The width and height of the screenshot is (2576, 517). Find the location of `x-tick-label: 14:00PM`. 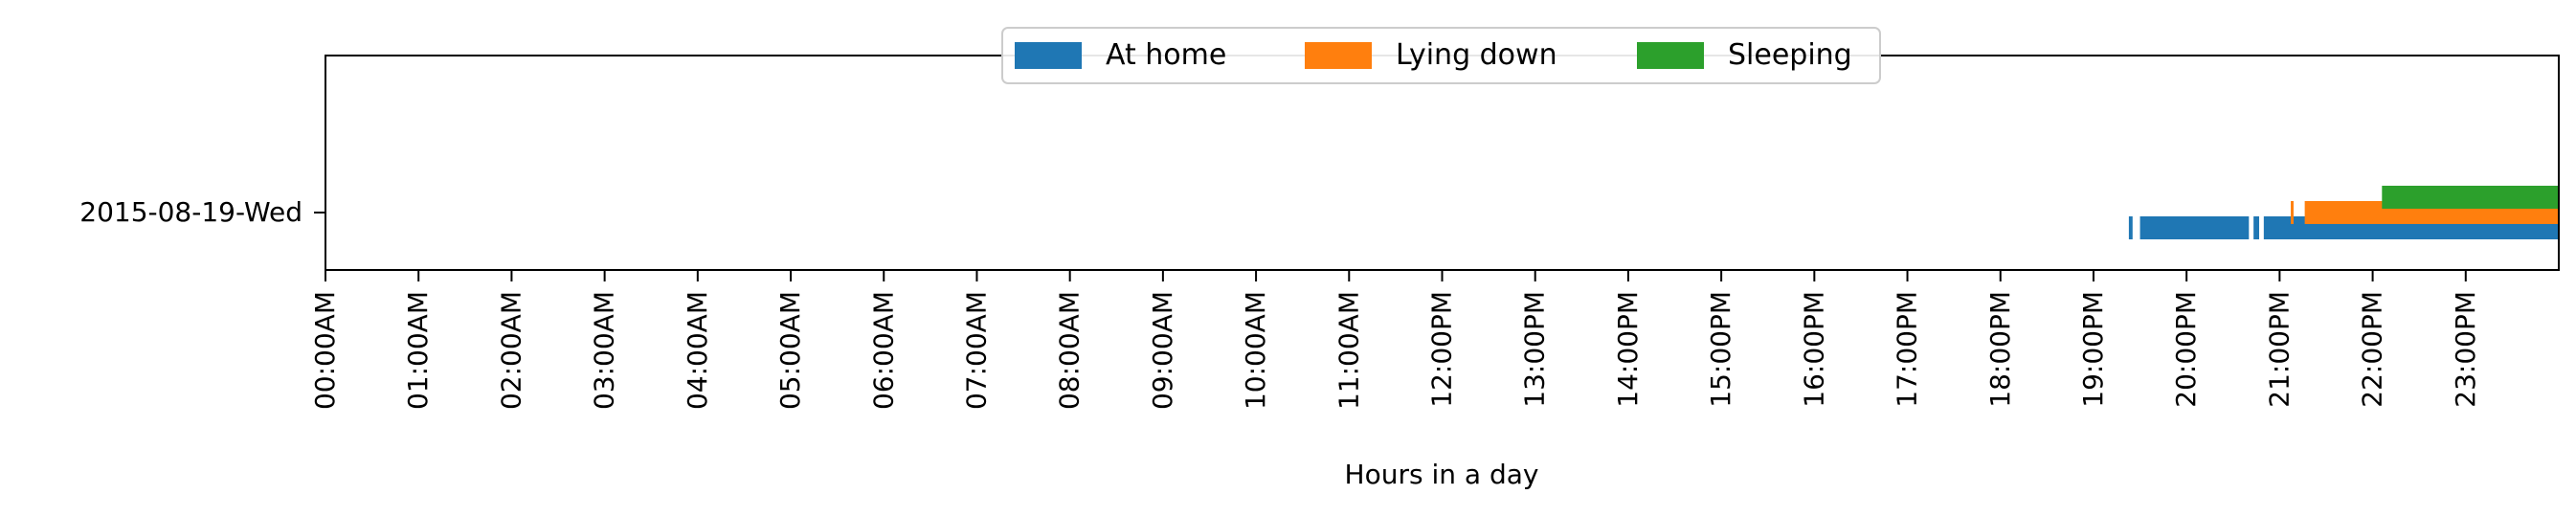

x-tick-label: 14:00PM is located at coordinates (1628, 349).